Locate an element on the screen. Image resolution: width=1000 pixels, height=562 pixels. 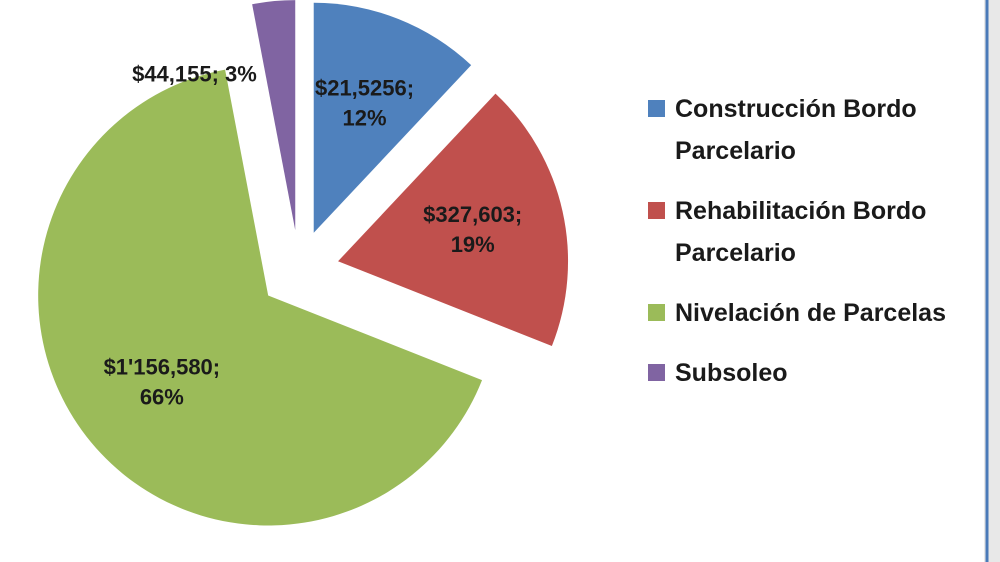
legend-item: Nivelación de Parcelas is located at coordinates (813, 313).